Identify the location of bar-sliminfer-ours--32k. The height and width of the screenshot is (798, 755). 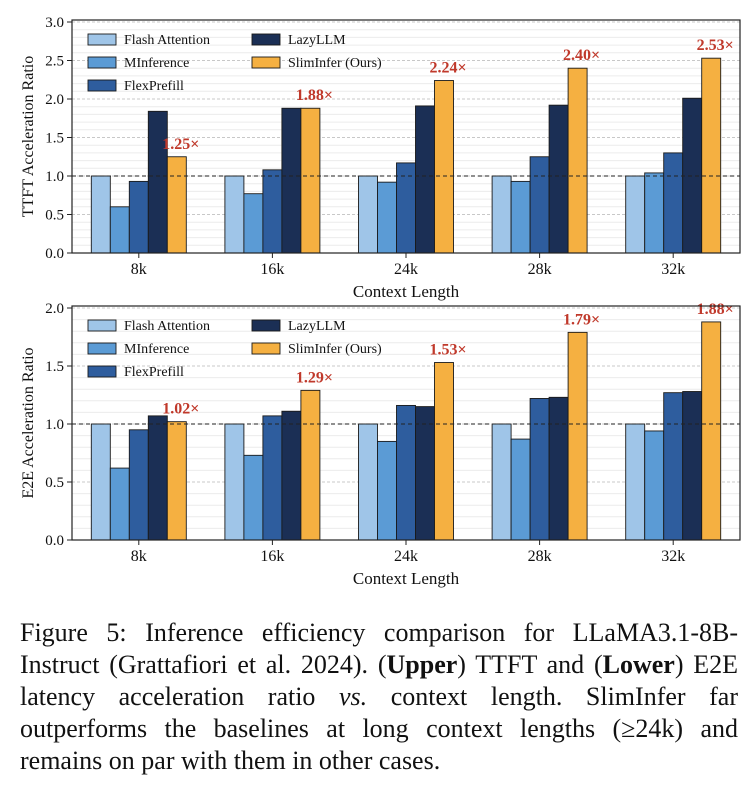
(711, 155).